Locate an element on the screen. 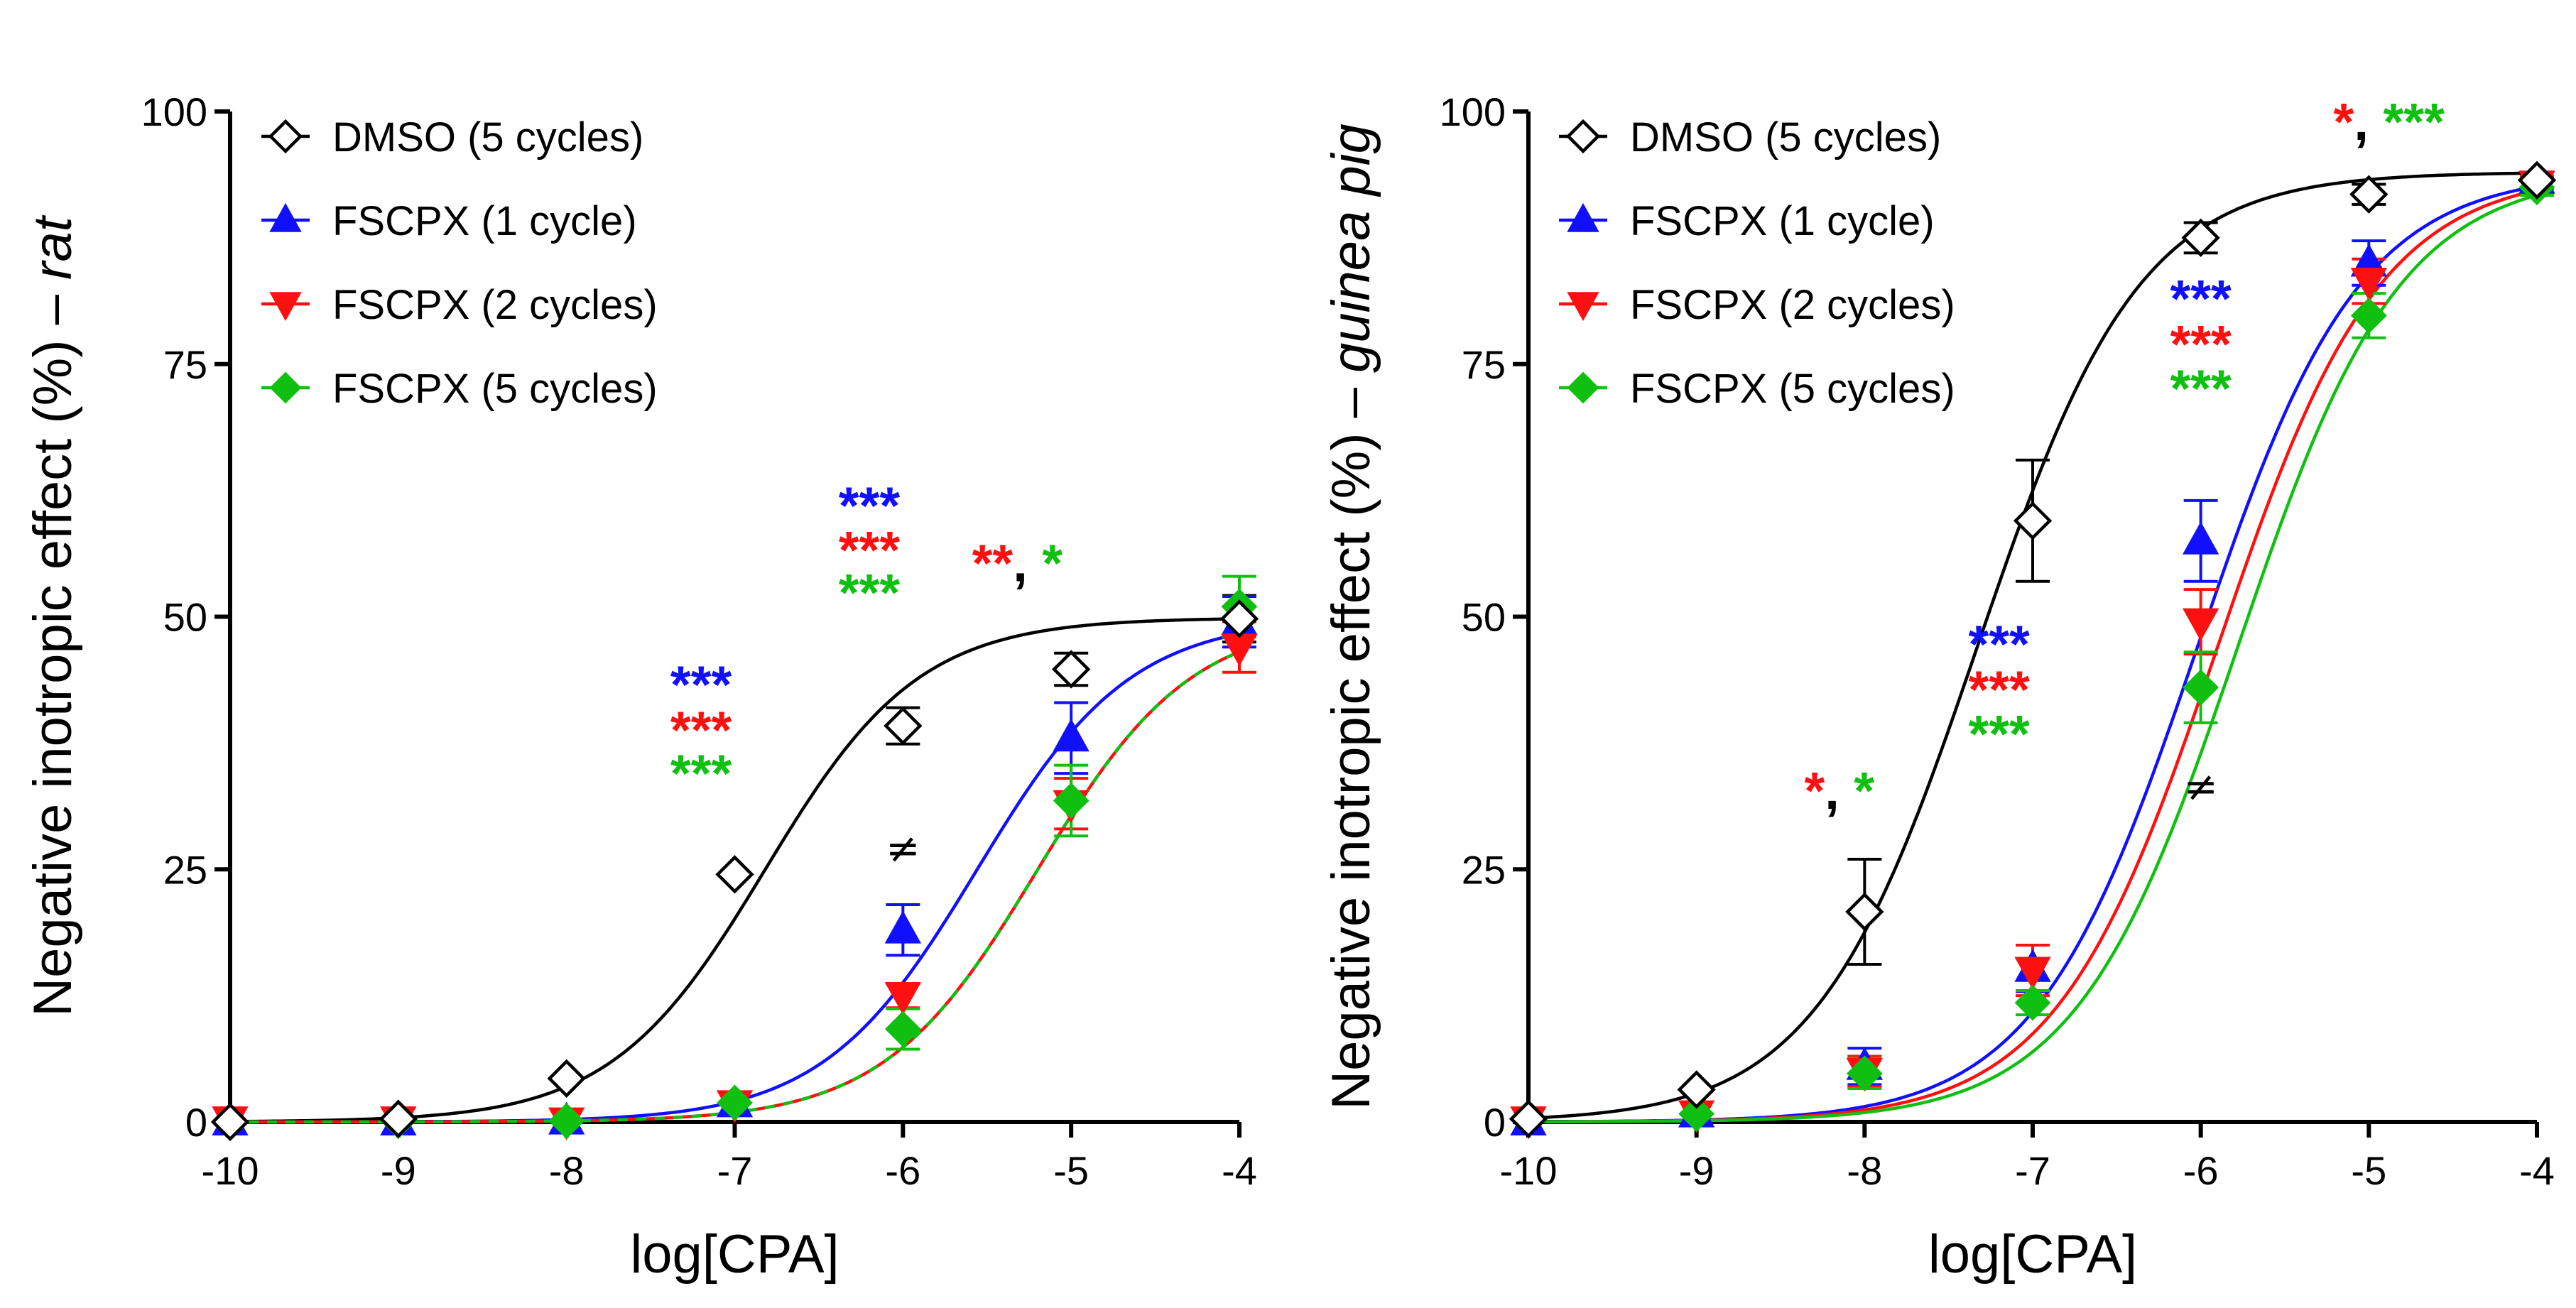 The width and height of the screenshot is (2576, 1308). annotation-part: ** is located at coordinates (993, 563).